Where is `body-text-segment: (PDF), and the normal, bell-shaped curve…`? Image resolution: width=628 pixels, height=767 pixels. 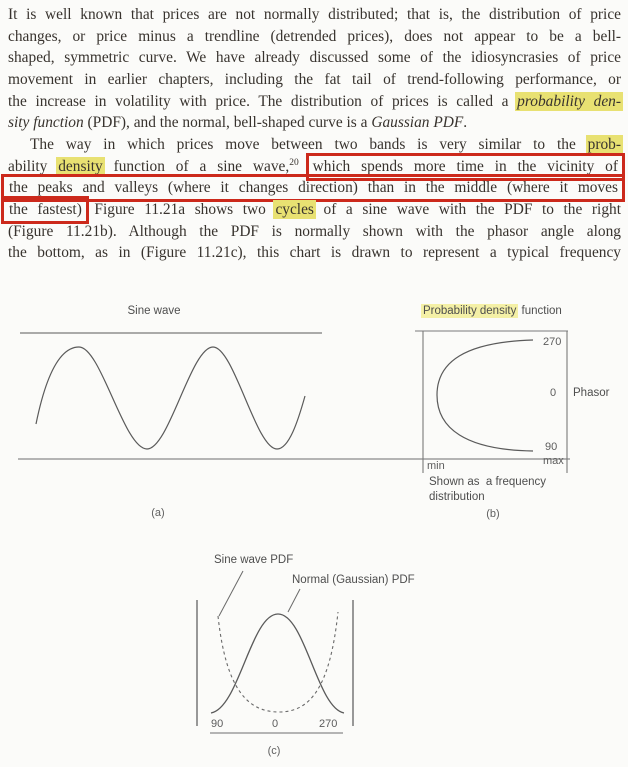
body-text-segment: (PDF), and the normal, bell-shaped curve… is located at coordinates (227, 123).